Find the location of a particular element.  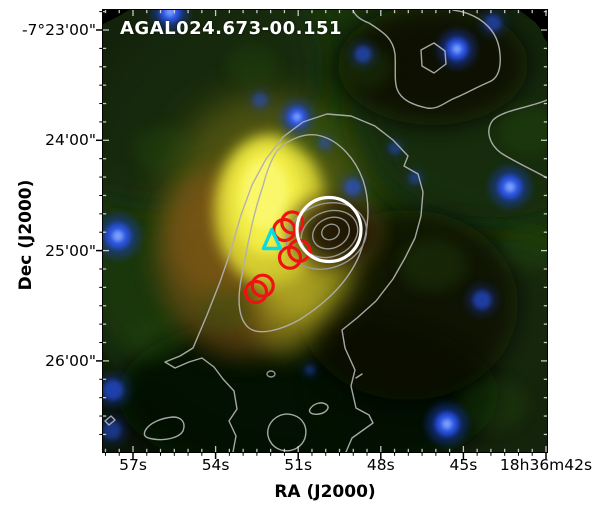

y-axis-label: Dec (J2000) is located at coordinates (26, 235).